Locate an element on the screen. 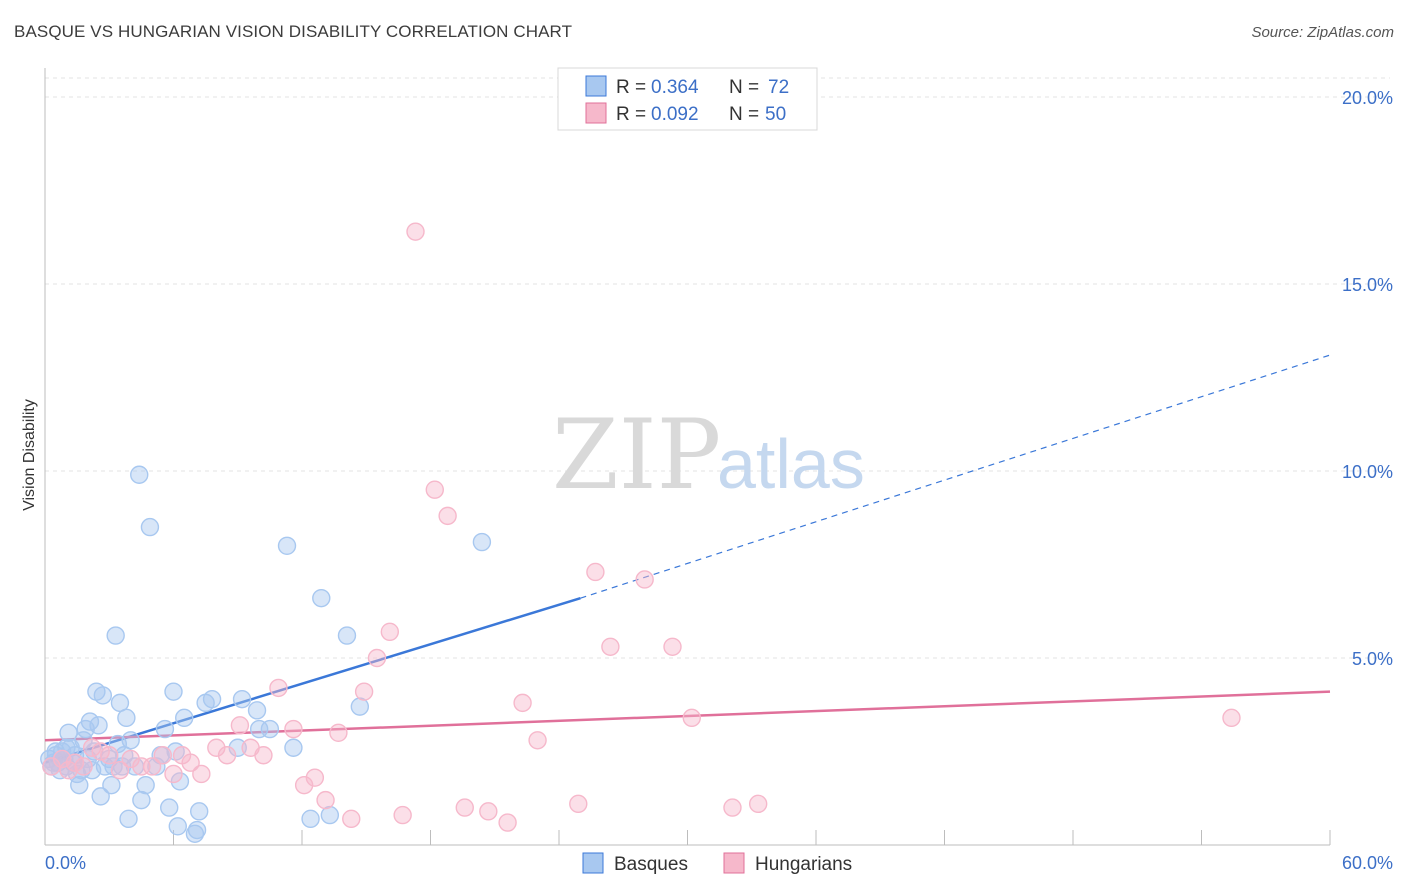 Image resolution: width=1406 pixels, height=892 pixels. bottom-legend: Basques Hungarians is located at coordinates (717, 863).